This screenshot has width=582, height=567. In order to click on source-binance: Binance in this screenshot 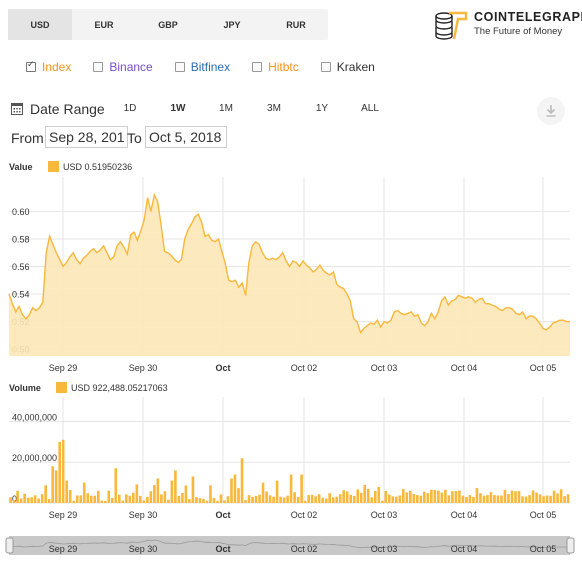, I will do `click(123, 67)`.